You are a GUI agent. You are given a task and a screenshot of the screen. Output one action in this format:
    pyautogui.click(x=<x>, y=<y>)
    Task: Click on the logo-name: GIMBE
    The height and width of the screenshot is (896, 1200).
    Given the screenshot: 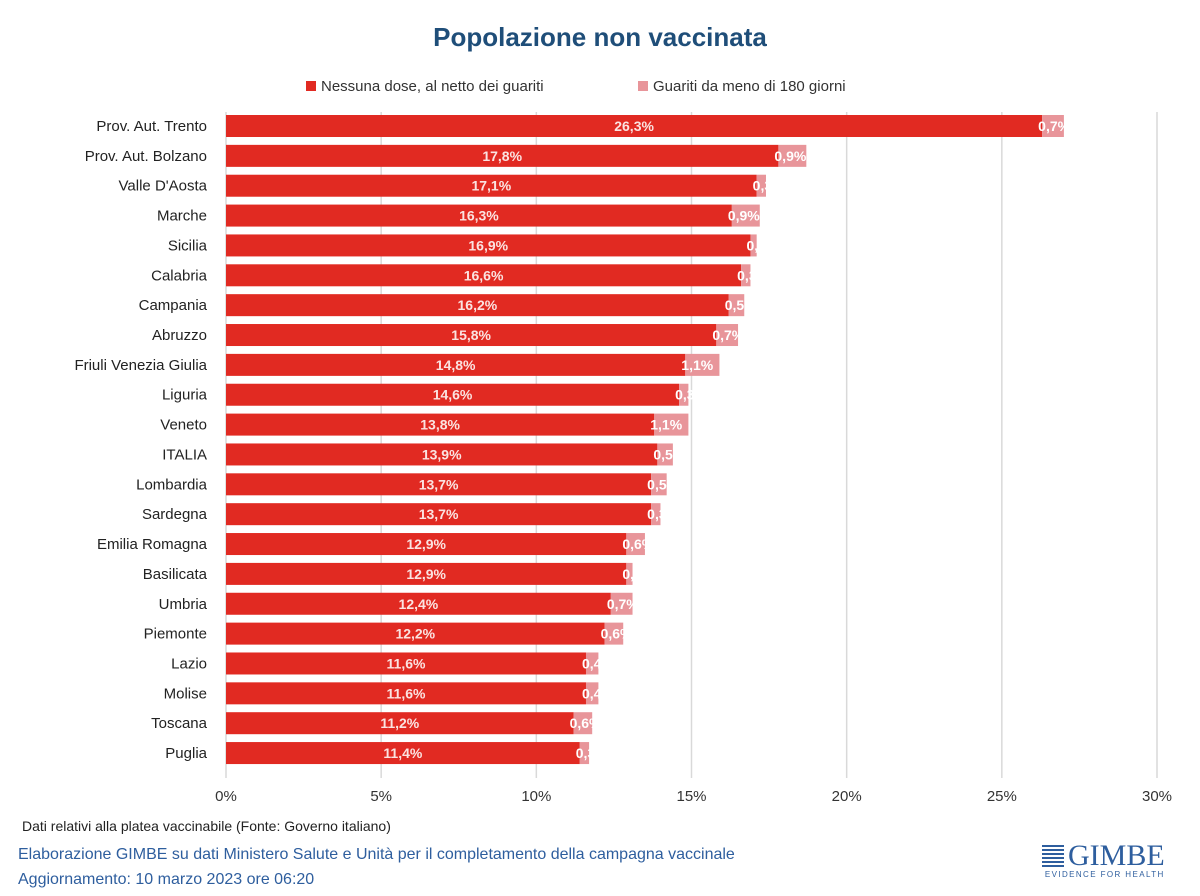 What is the action you would take?
    pyautogui.click(x=1116, y=855)
    